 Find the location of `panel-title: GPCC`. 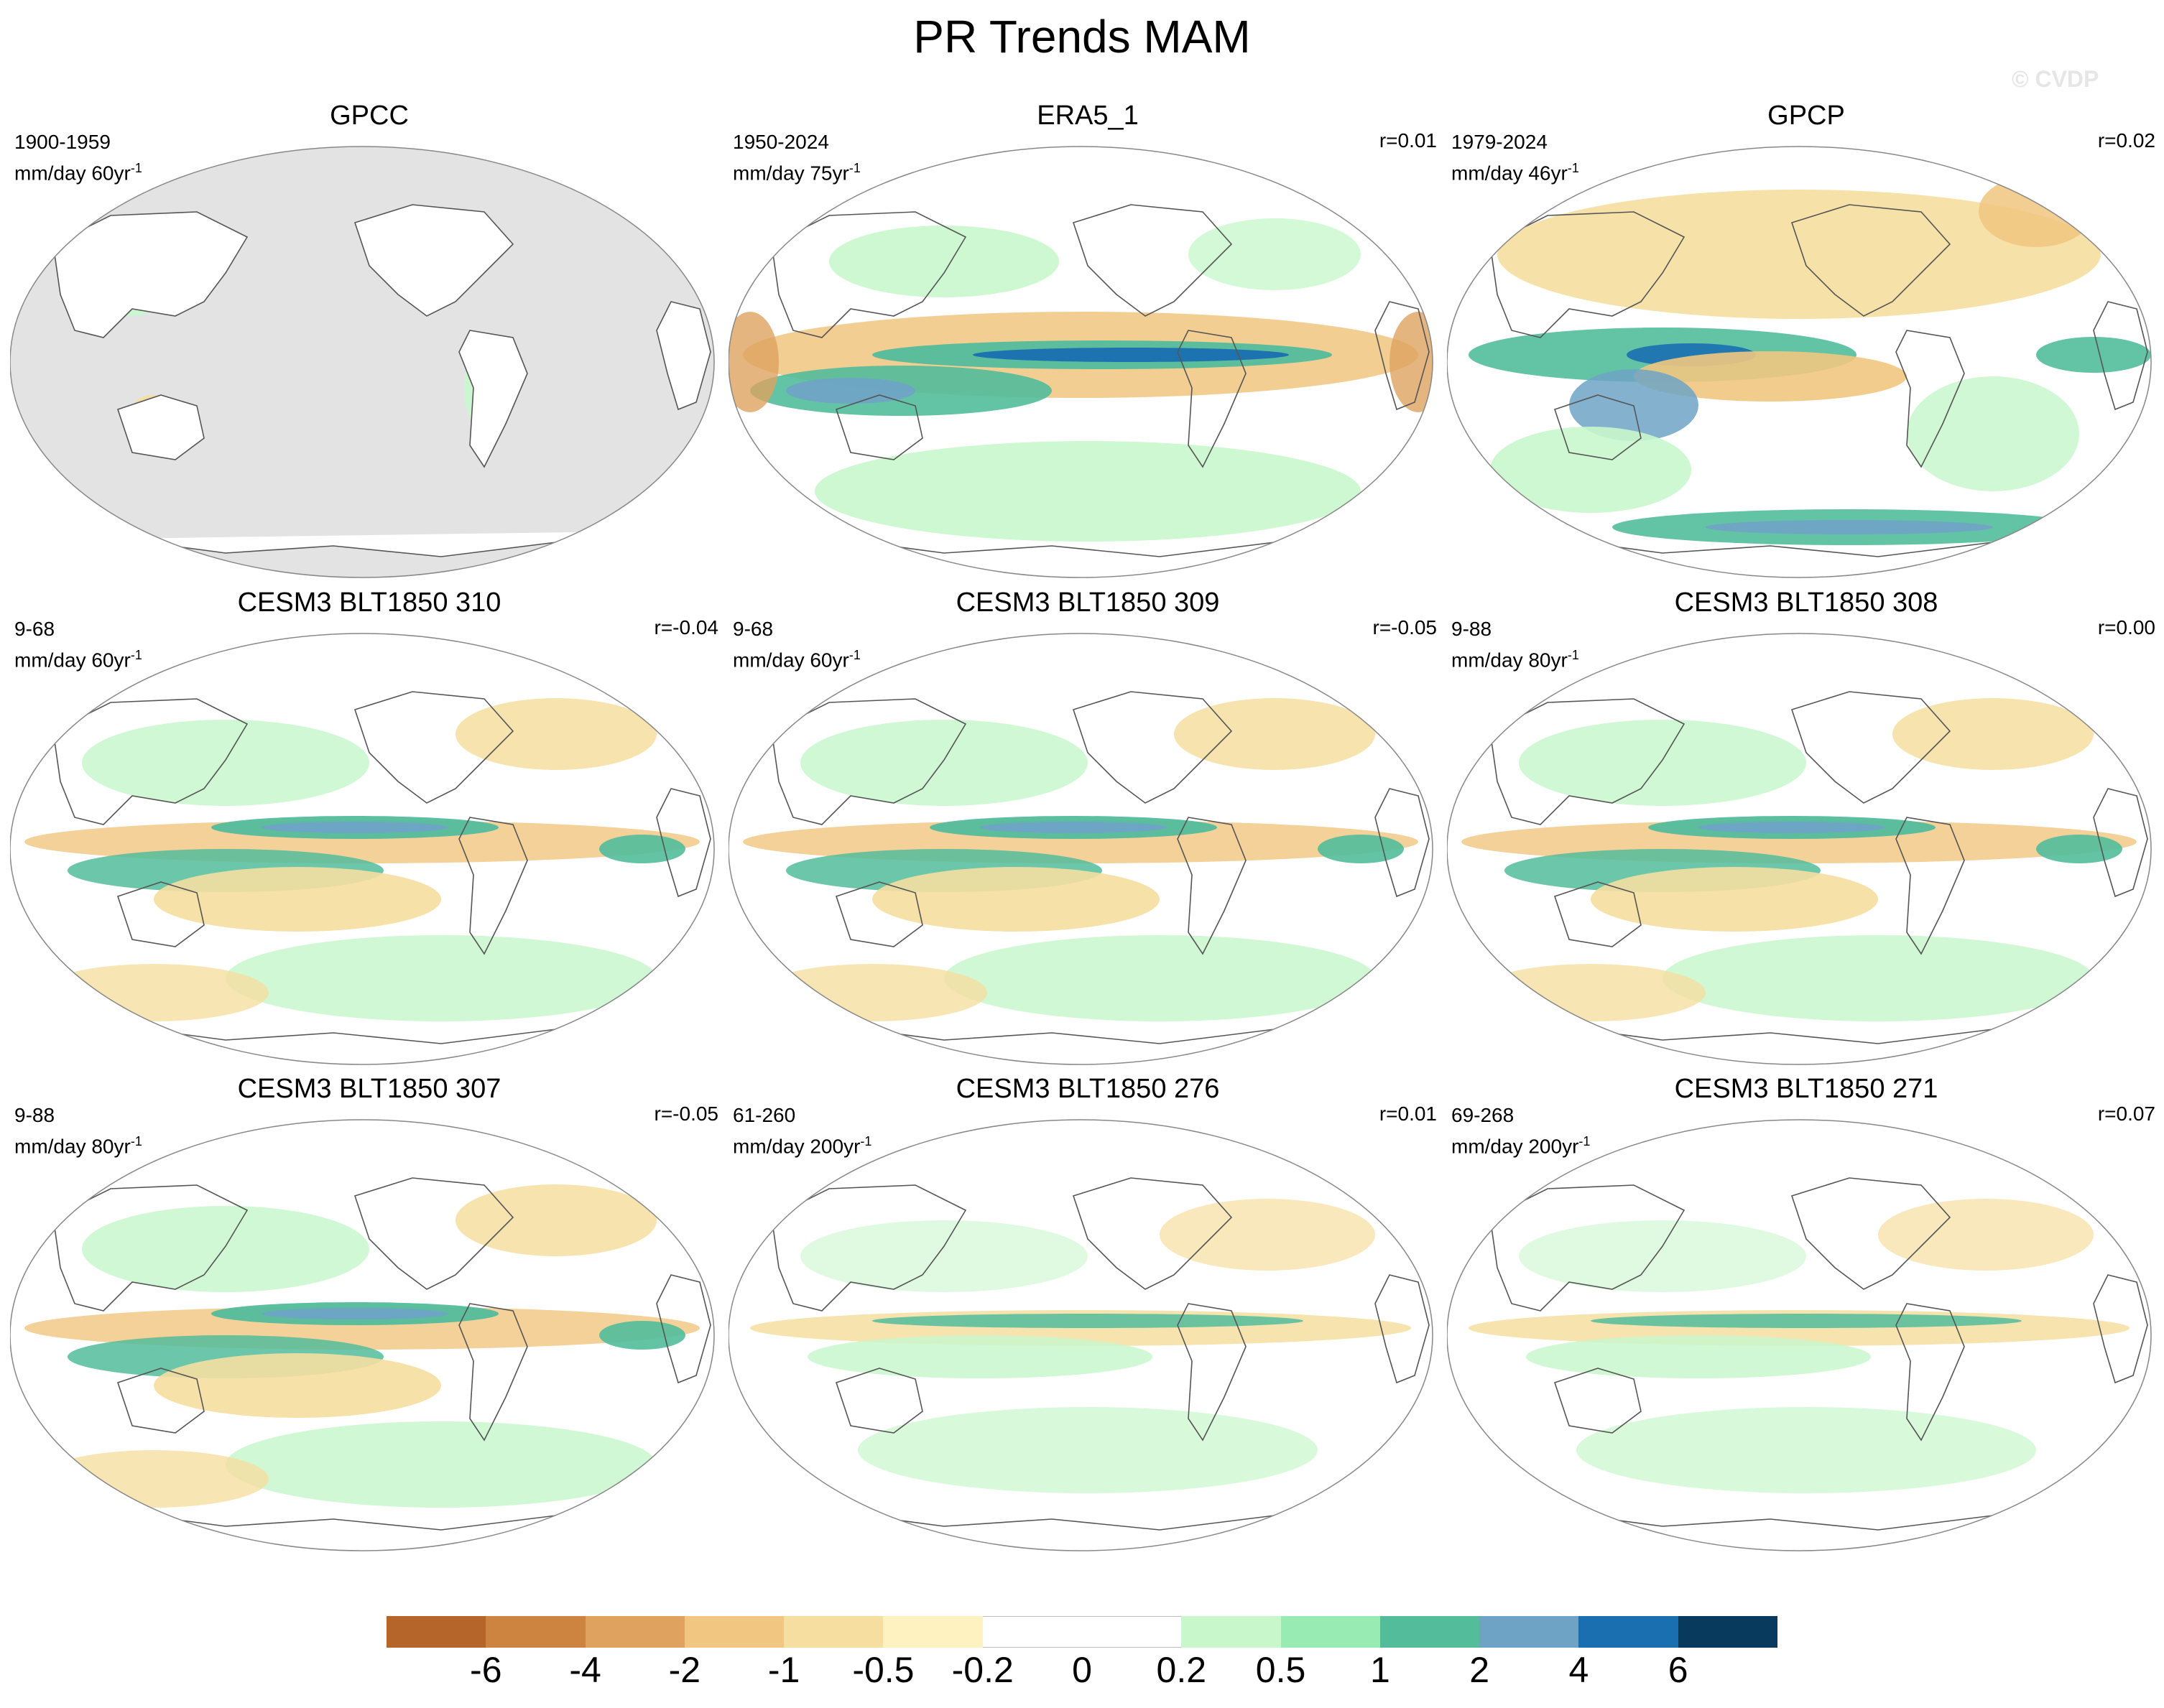

panel-title: GPCC is located at coordinates (369, 116).